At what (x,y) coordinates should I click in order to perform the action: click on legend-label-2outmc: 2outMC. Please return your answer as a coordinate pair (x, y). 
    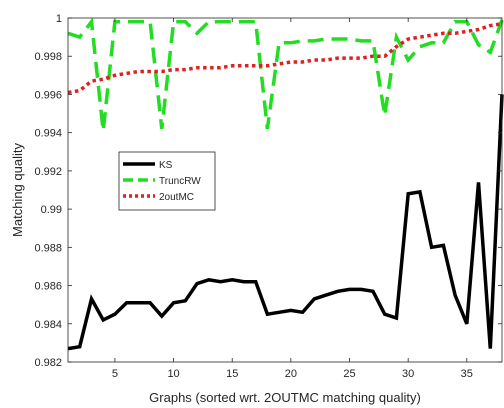
    Looking at the image, I should click on (176, 197).